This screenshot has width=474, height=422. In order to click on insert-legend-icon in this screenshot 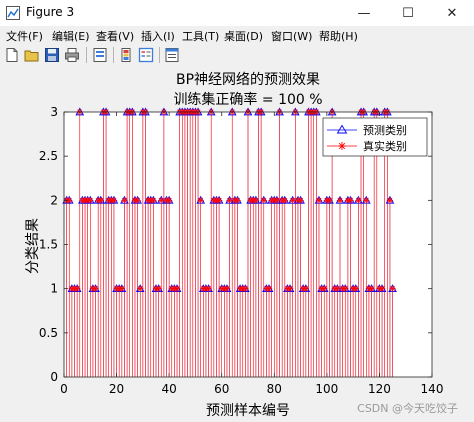, I will do `click(146, 55)`.